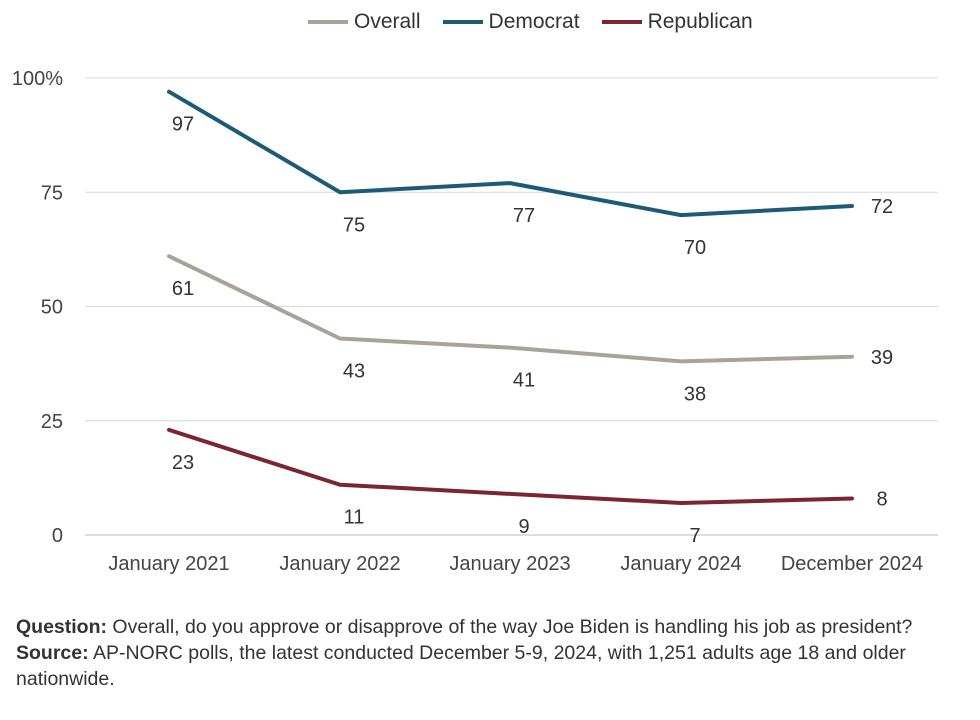 The image size is (980, 720). What do you see at coordinates (339, 564) in the screenshot?
I see `x-tick-label-1: January 2022` at bounding box center [339, 564].